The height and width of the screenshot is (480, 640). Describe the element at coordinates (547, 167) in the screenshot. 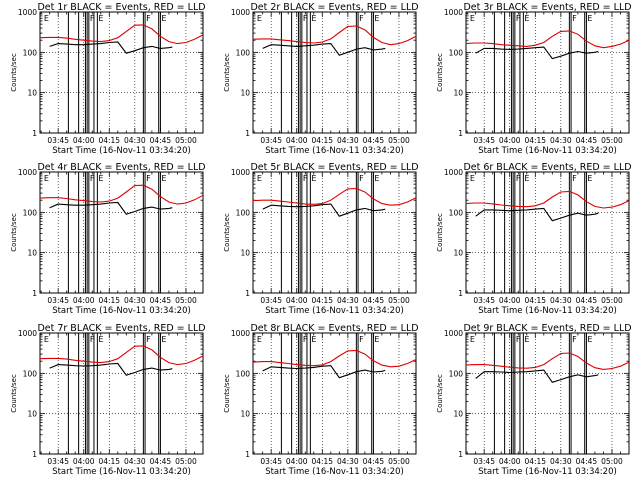

I see `panel-title: Det 6r BLACK = Events, RED = LLD` at that location.